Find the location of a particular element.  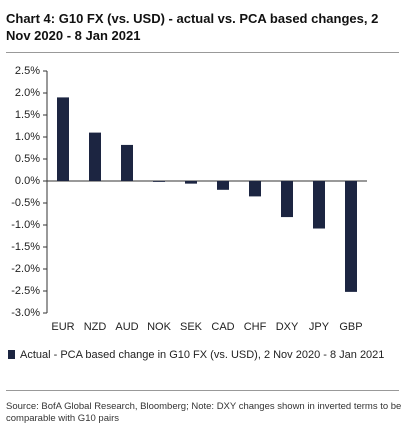

x-tick-label: CHF is located at coordinates (255, 327).